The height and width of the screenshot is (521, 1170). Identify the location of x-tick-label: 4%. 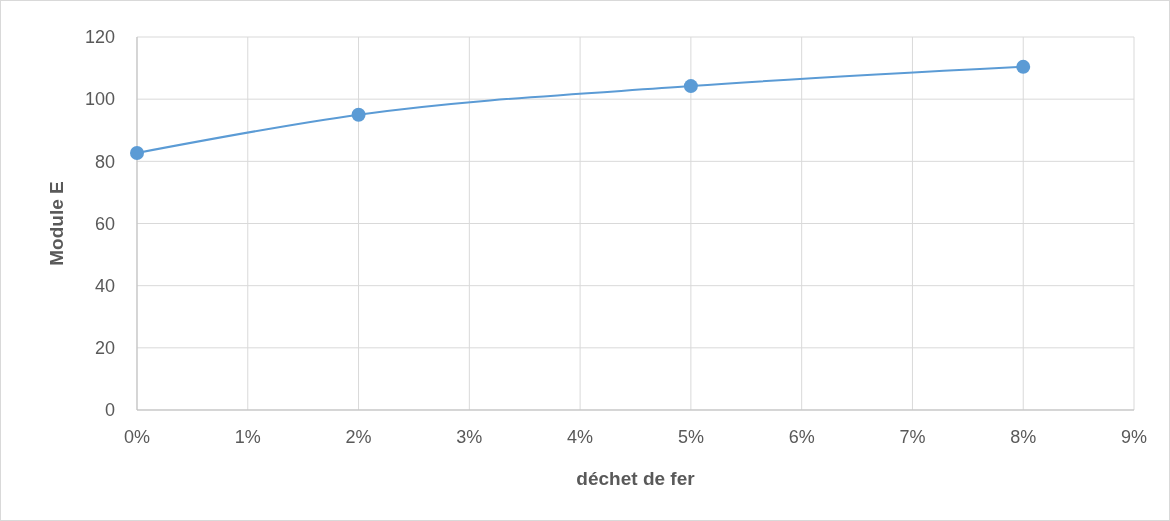
(580, 437).